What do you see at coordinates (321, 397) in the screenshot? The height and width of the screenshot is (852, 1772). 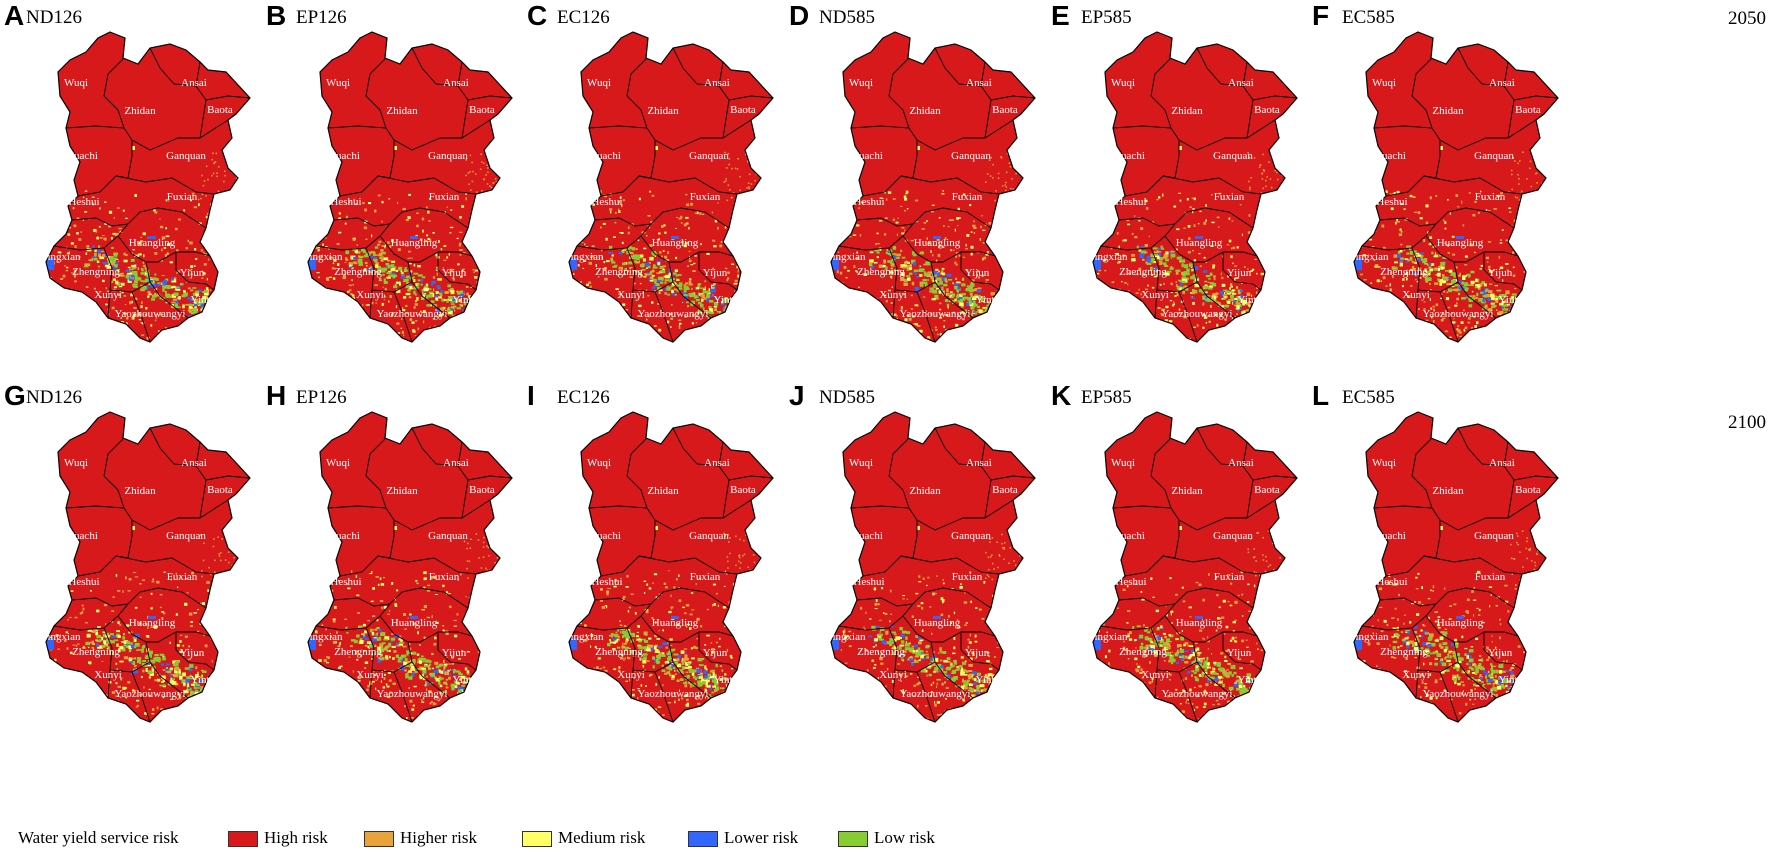 I see `panel-scenario: EP126` at bounding box center [321, 397].